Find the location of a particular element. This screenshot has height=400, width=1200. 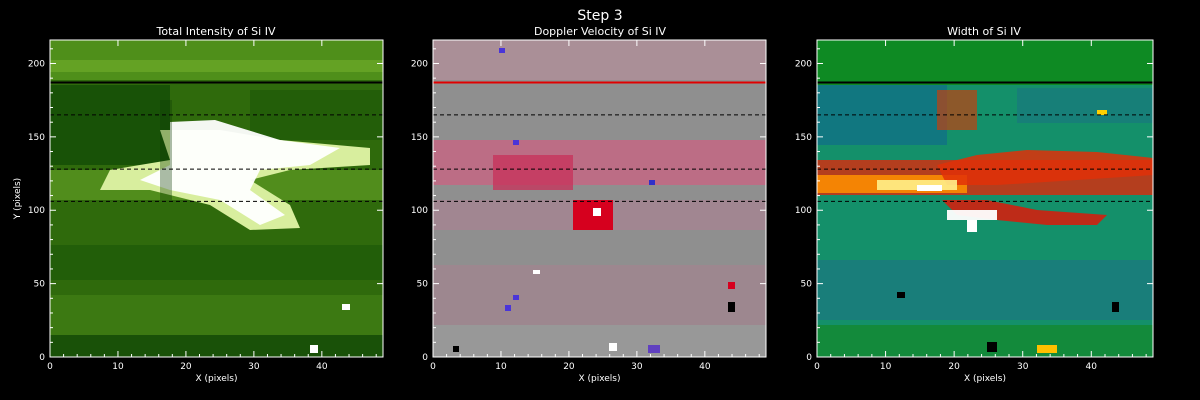

panel-title-intensity: Total Intensity of Si IV is located at coordinates (216, 31).